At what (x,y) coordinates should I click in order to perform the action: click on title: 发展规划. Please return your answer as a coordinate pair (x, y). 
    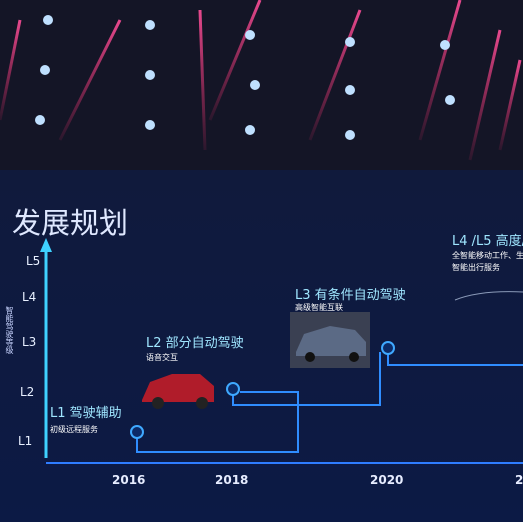
    Looking at the image, I should click on (70, 223).